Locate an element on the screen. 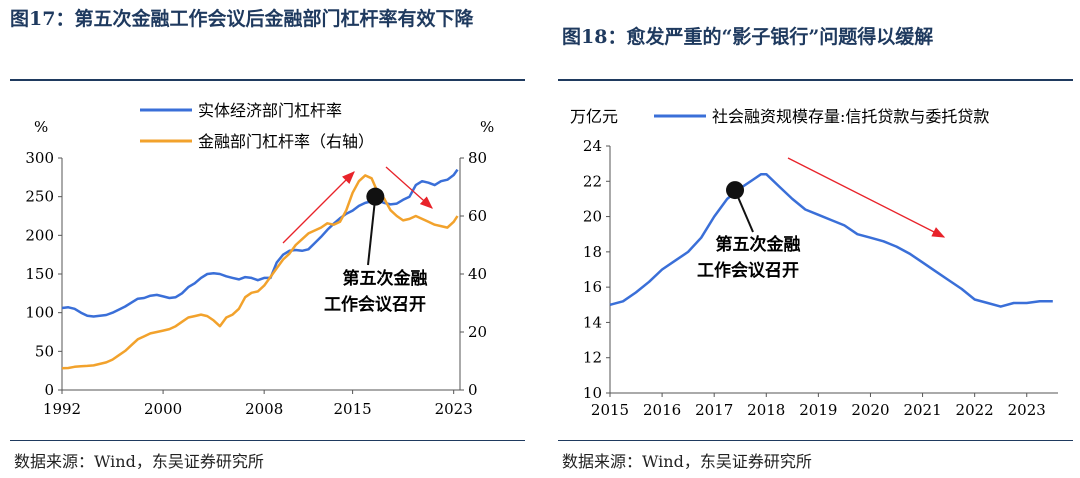  right-y-tick-label: 80 is located at coordinates (477, 158).